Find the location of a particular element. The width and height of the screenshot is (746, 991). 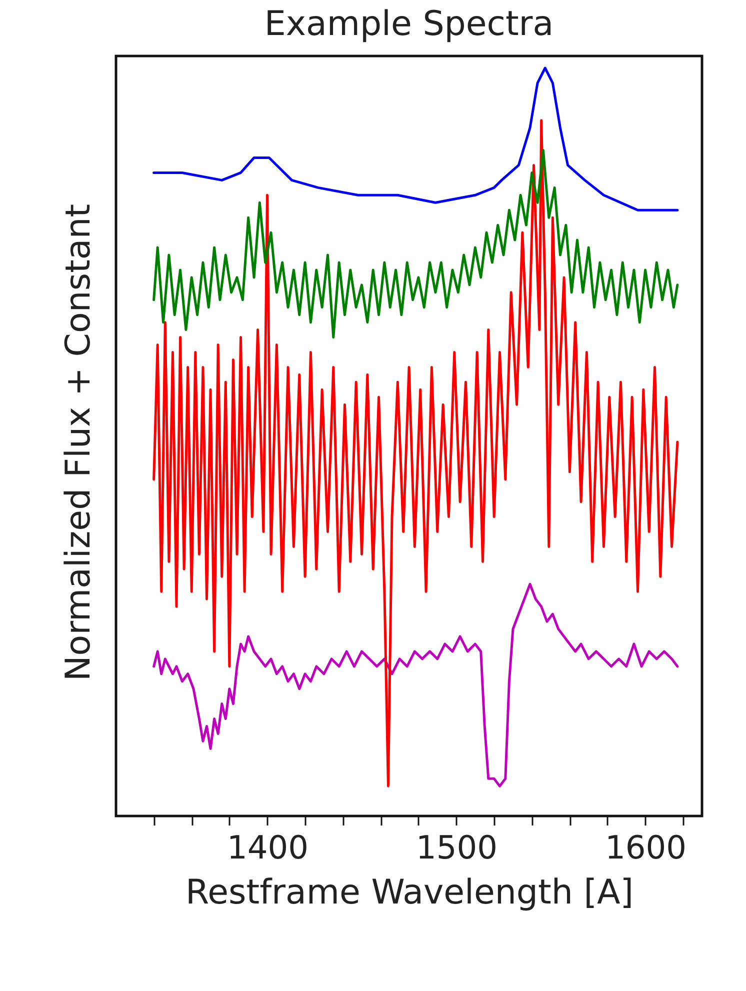

chart-title: Example Spectra is located at coordinates (409, 24).